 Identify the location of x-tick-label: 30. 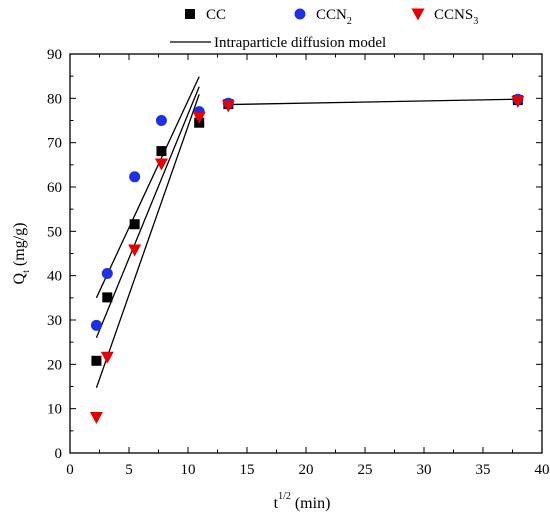
(424, 470).